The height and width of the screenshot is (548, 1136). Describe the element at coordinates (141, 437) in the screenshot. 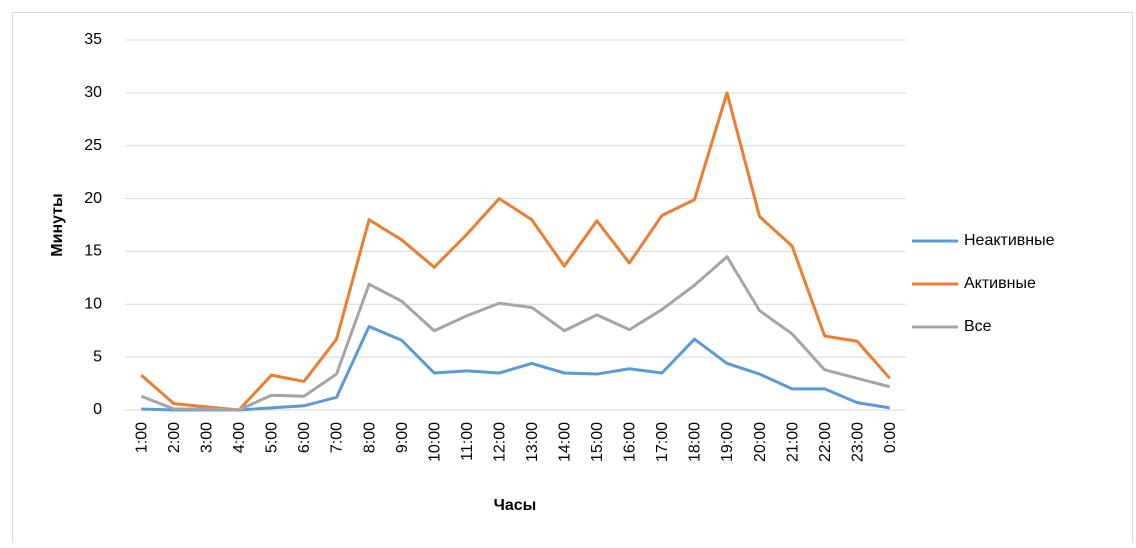

I see `x-tick-label: 1:00` at that location.